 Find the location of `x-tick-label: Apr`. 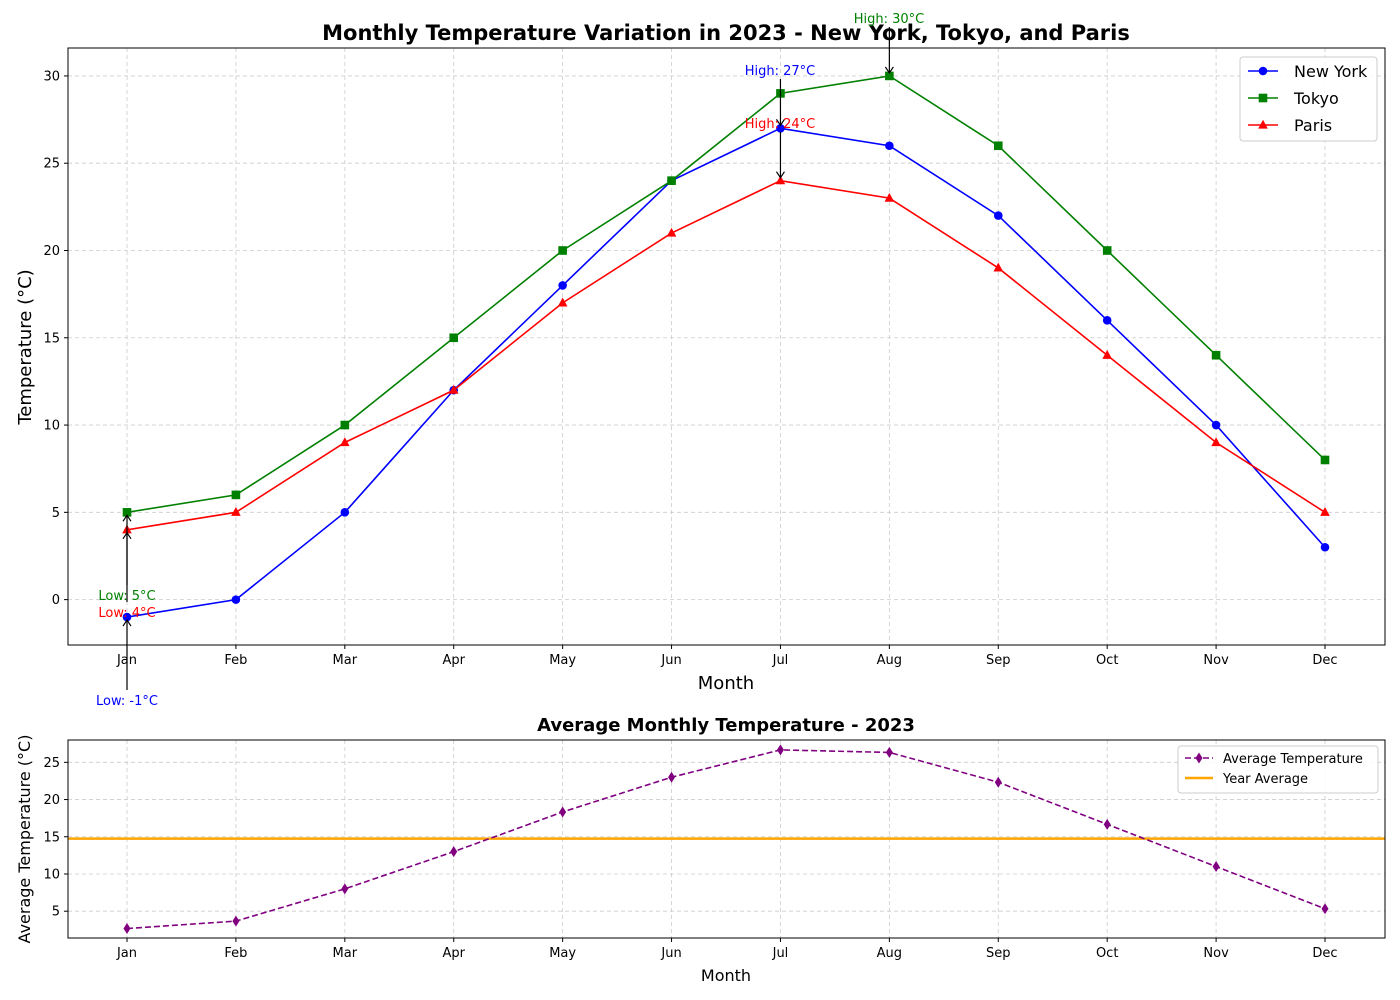

x-tick-label: Apr is located at coordinates (453, 660).